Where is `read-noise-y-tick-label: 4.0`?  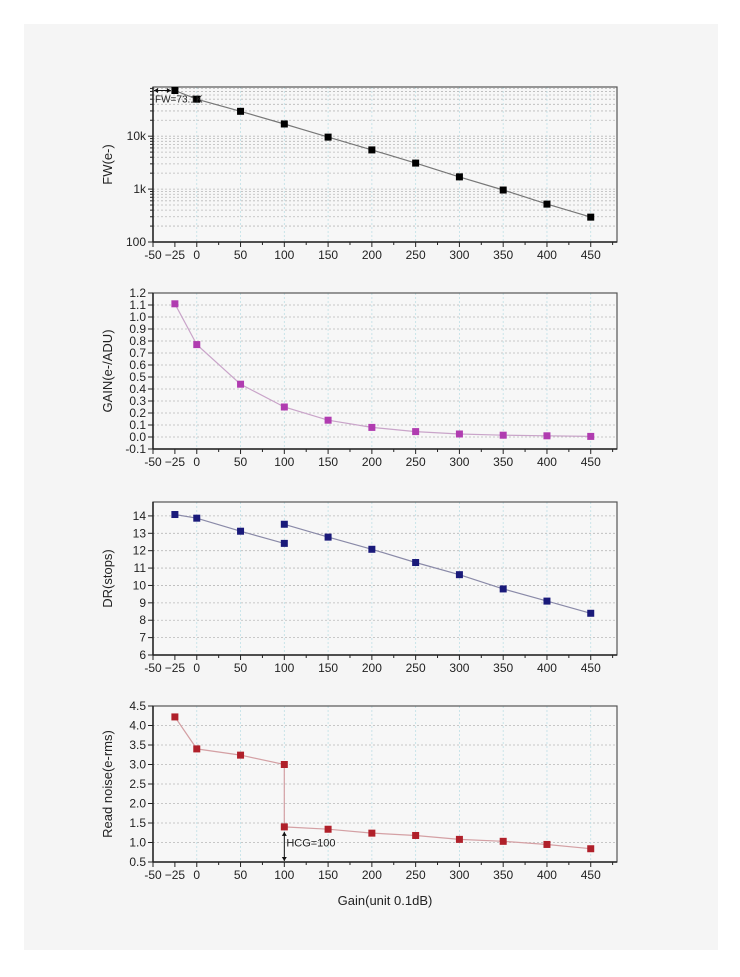
read-noise-y-tick-label: 4.0 is located at coordinates (137, 726).